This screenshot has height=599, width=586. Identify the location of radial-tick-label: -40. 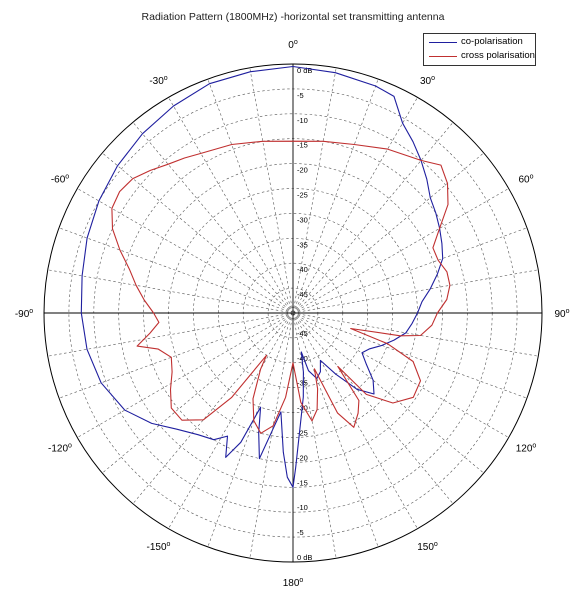
(302, 269).